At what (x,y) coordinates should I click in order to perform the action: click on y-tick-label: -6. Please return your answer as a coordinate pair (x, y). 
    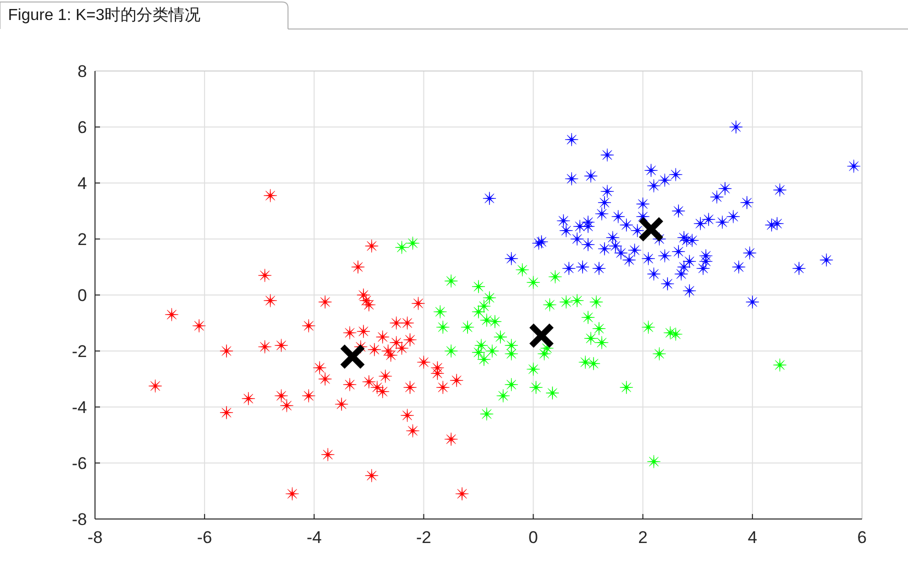
    Looking at the image, I should click on (79, 463).